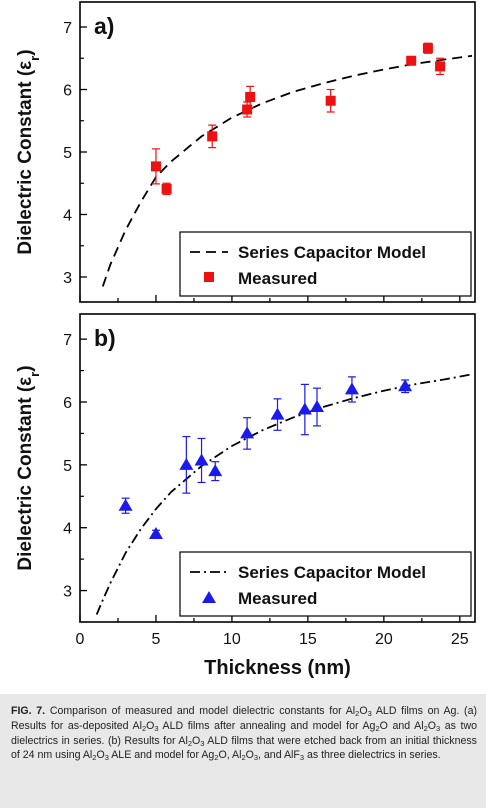 The image size is (486, 808). Describe the element at coordinates (67, 592) in the screenshot. I see `panel-b-y-tick-label: 3` at that location.